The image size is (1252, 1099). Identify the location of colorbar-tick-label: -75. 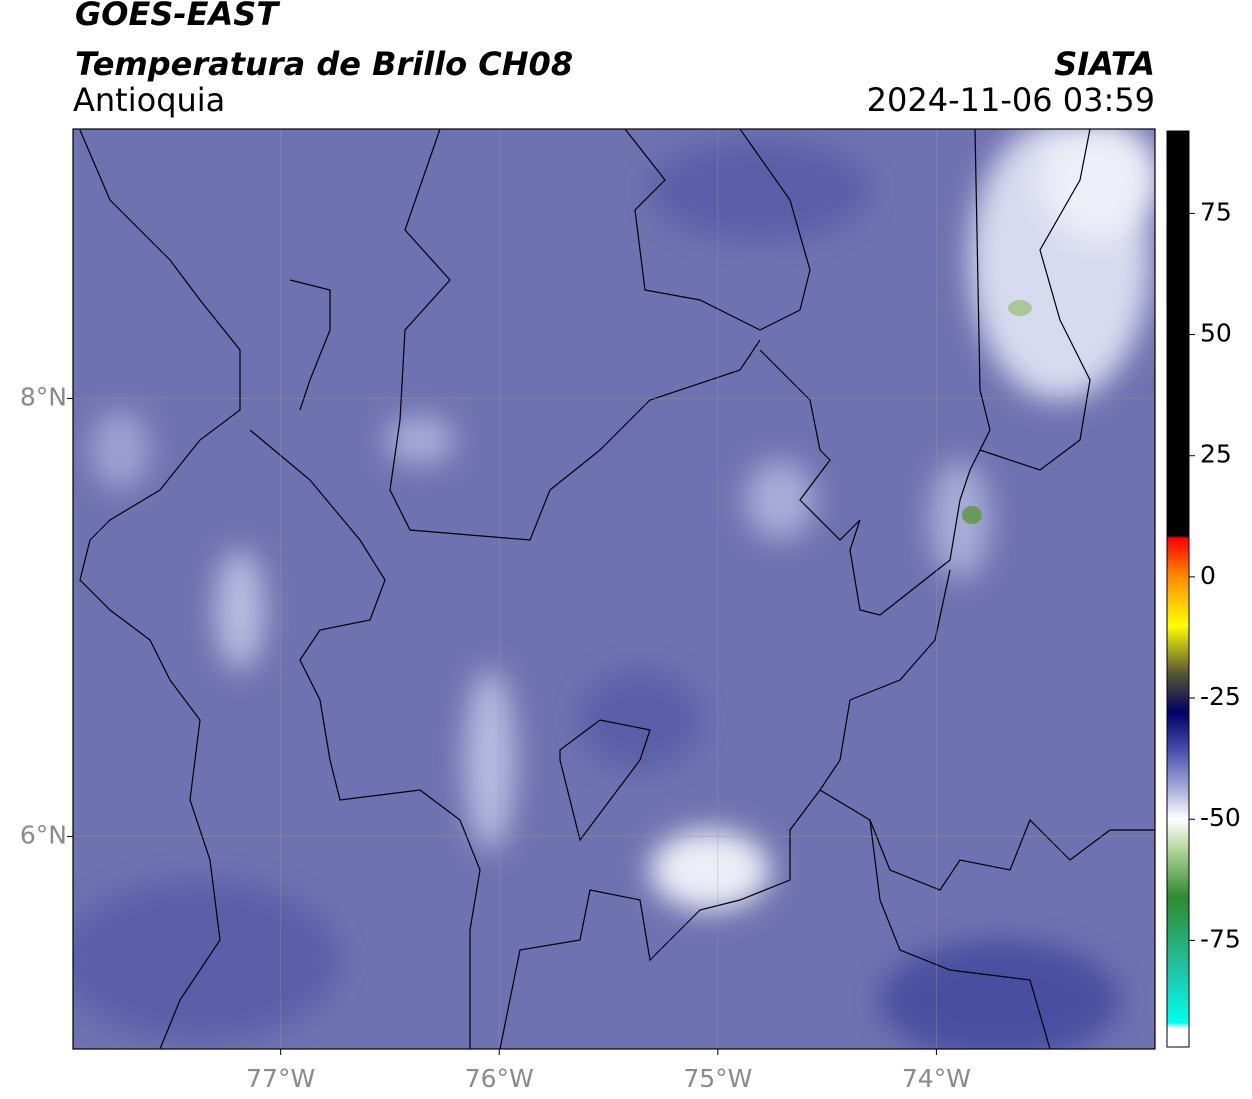
(1220, 938).